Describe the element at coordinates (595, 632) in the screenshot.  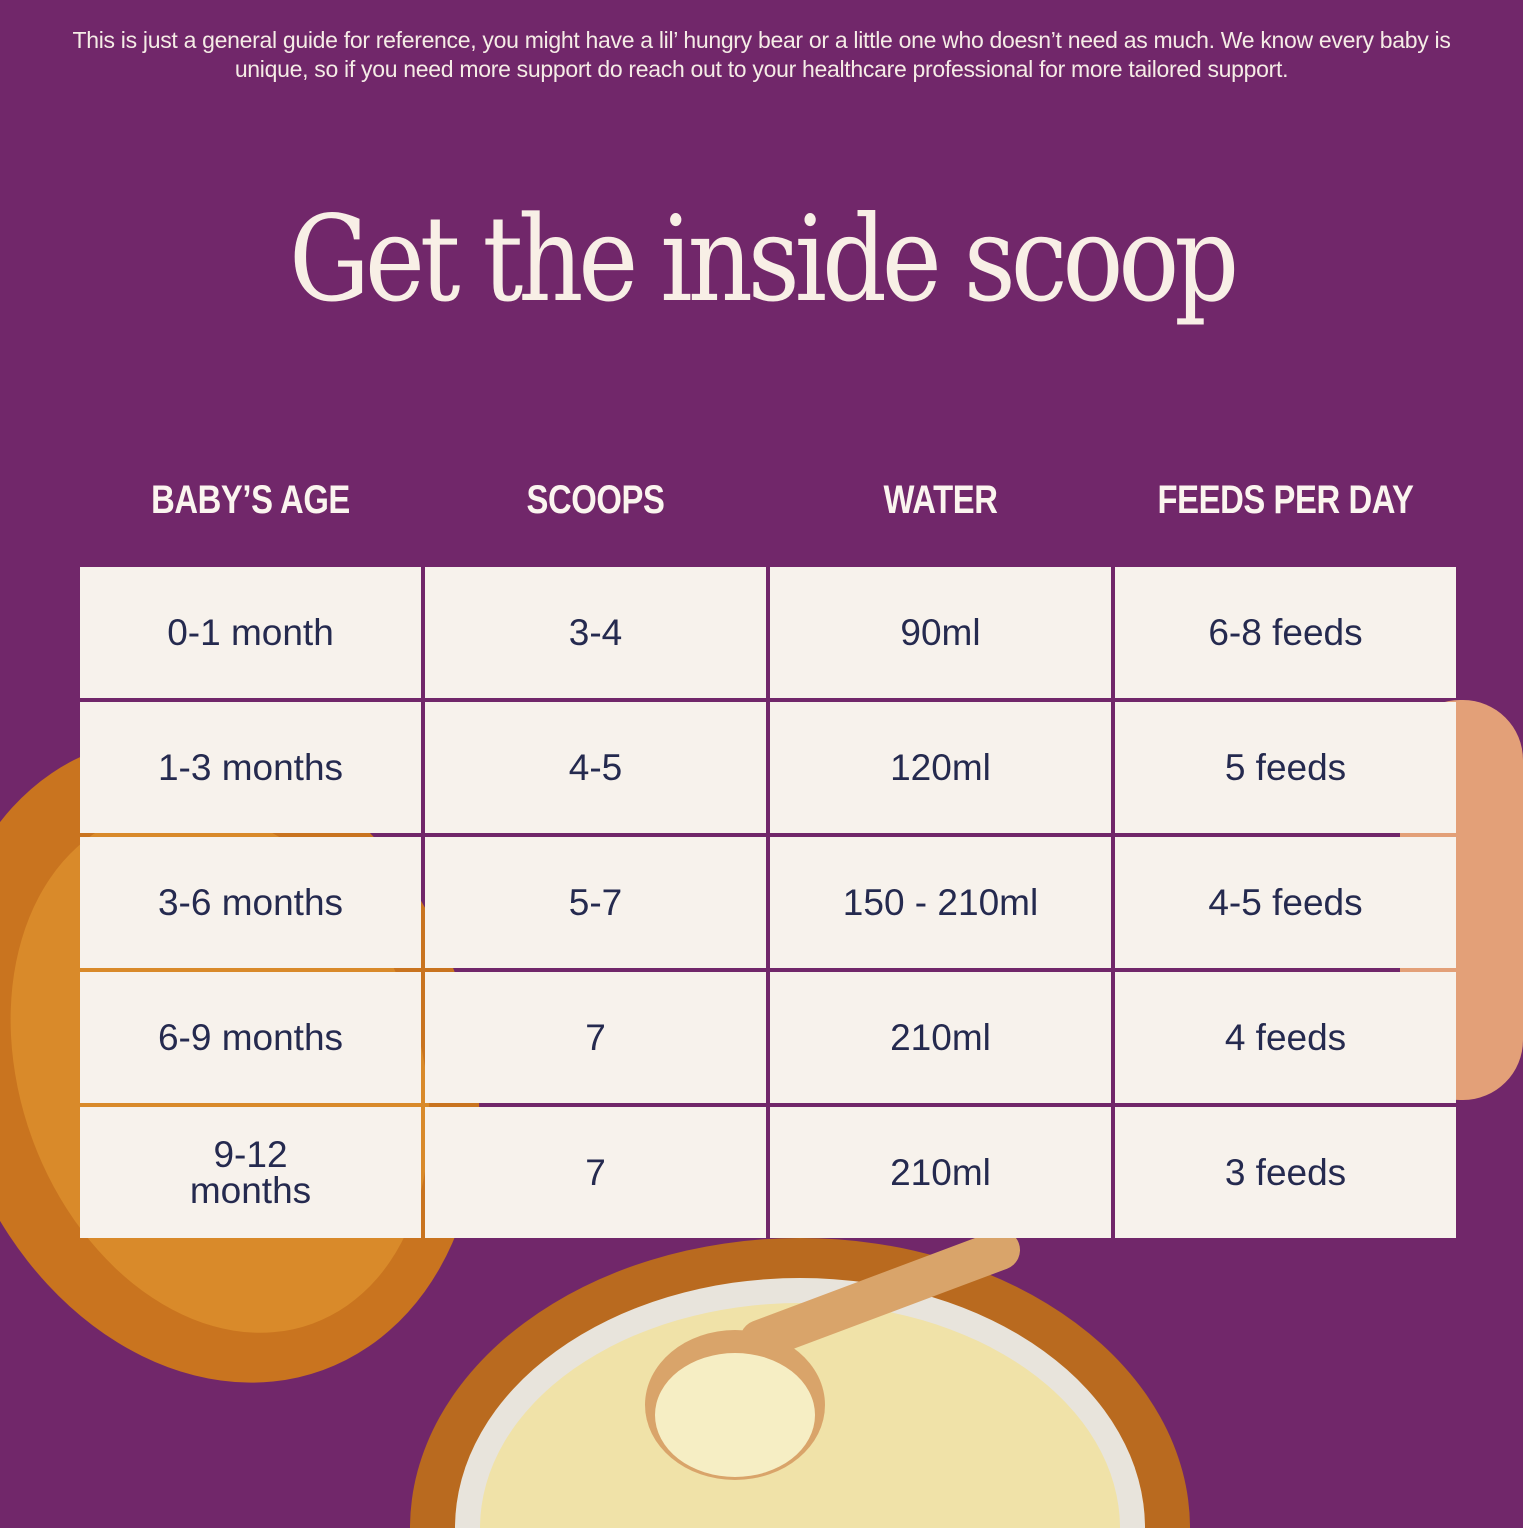
I see `table-cell-scoops: 3-4` at that location.